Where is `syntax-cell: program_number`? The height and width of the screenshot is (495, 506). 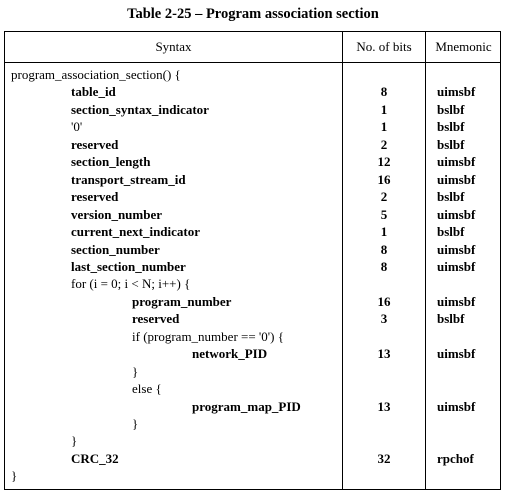
syntax-cell: program_number is located at coordinates (182, 301).